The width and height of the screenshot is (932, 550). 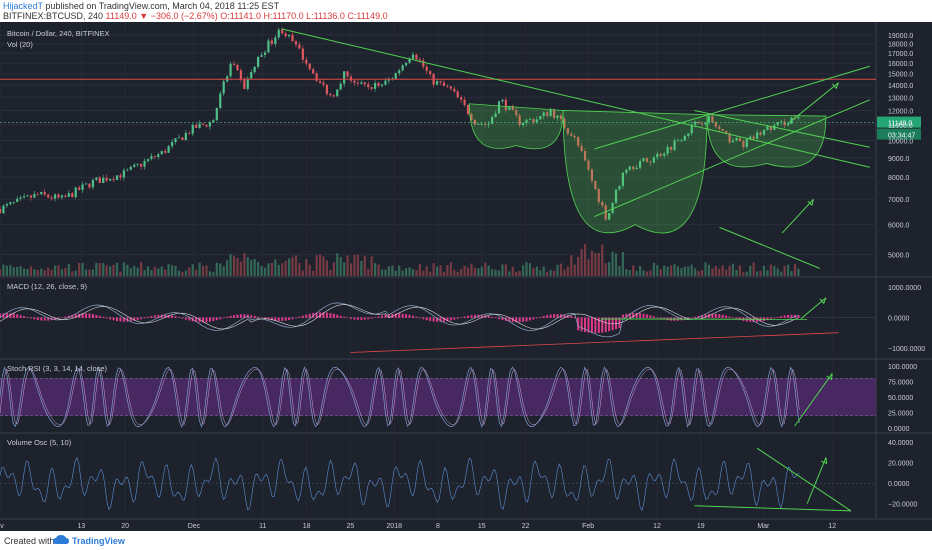 What do you see at coordinates (804, 479) in the screenshot?
I see `vosc-resistance-line` at bounding box center [804, 479].